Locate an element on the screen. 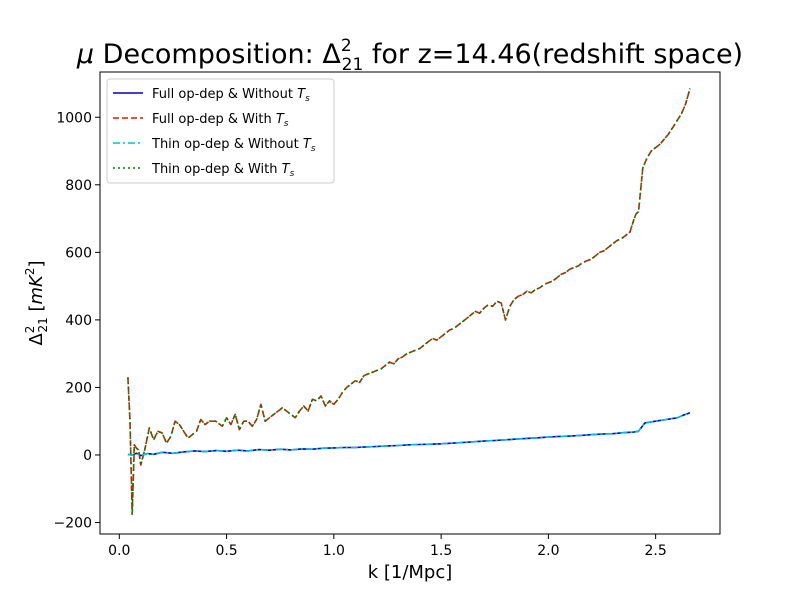  x-tick-label: 1.5 is located at coordinates (441, 551).